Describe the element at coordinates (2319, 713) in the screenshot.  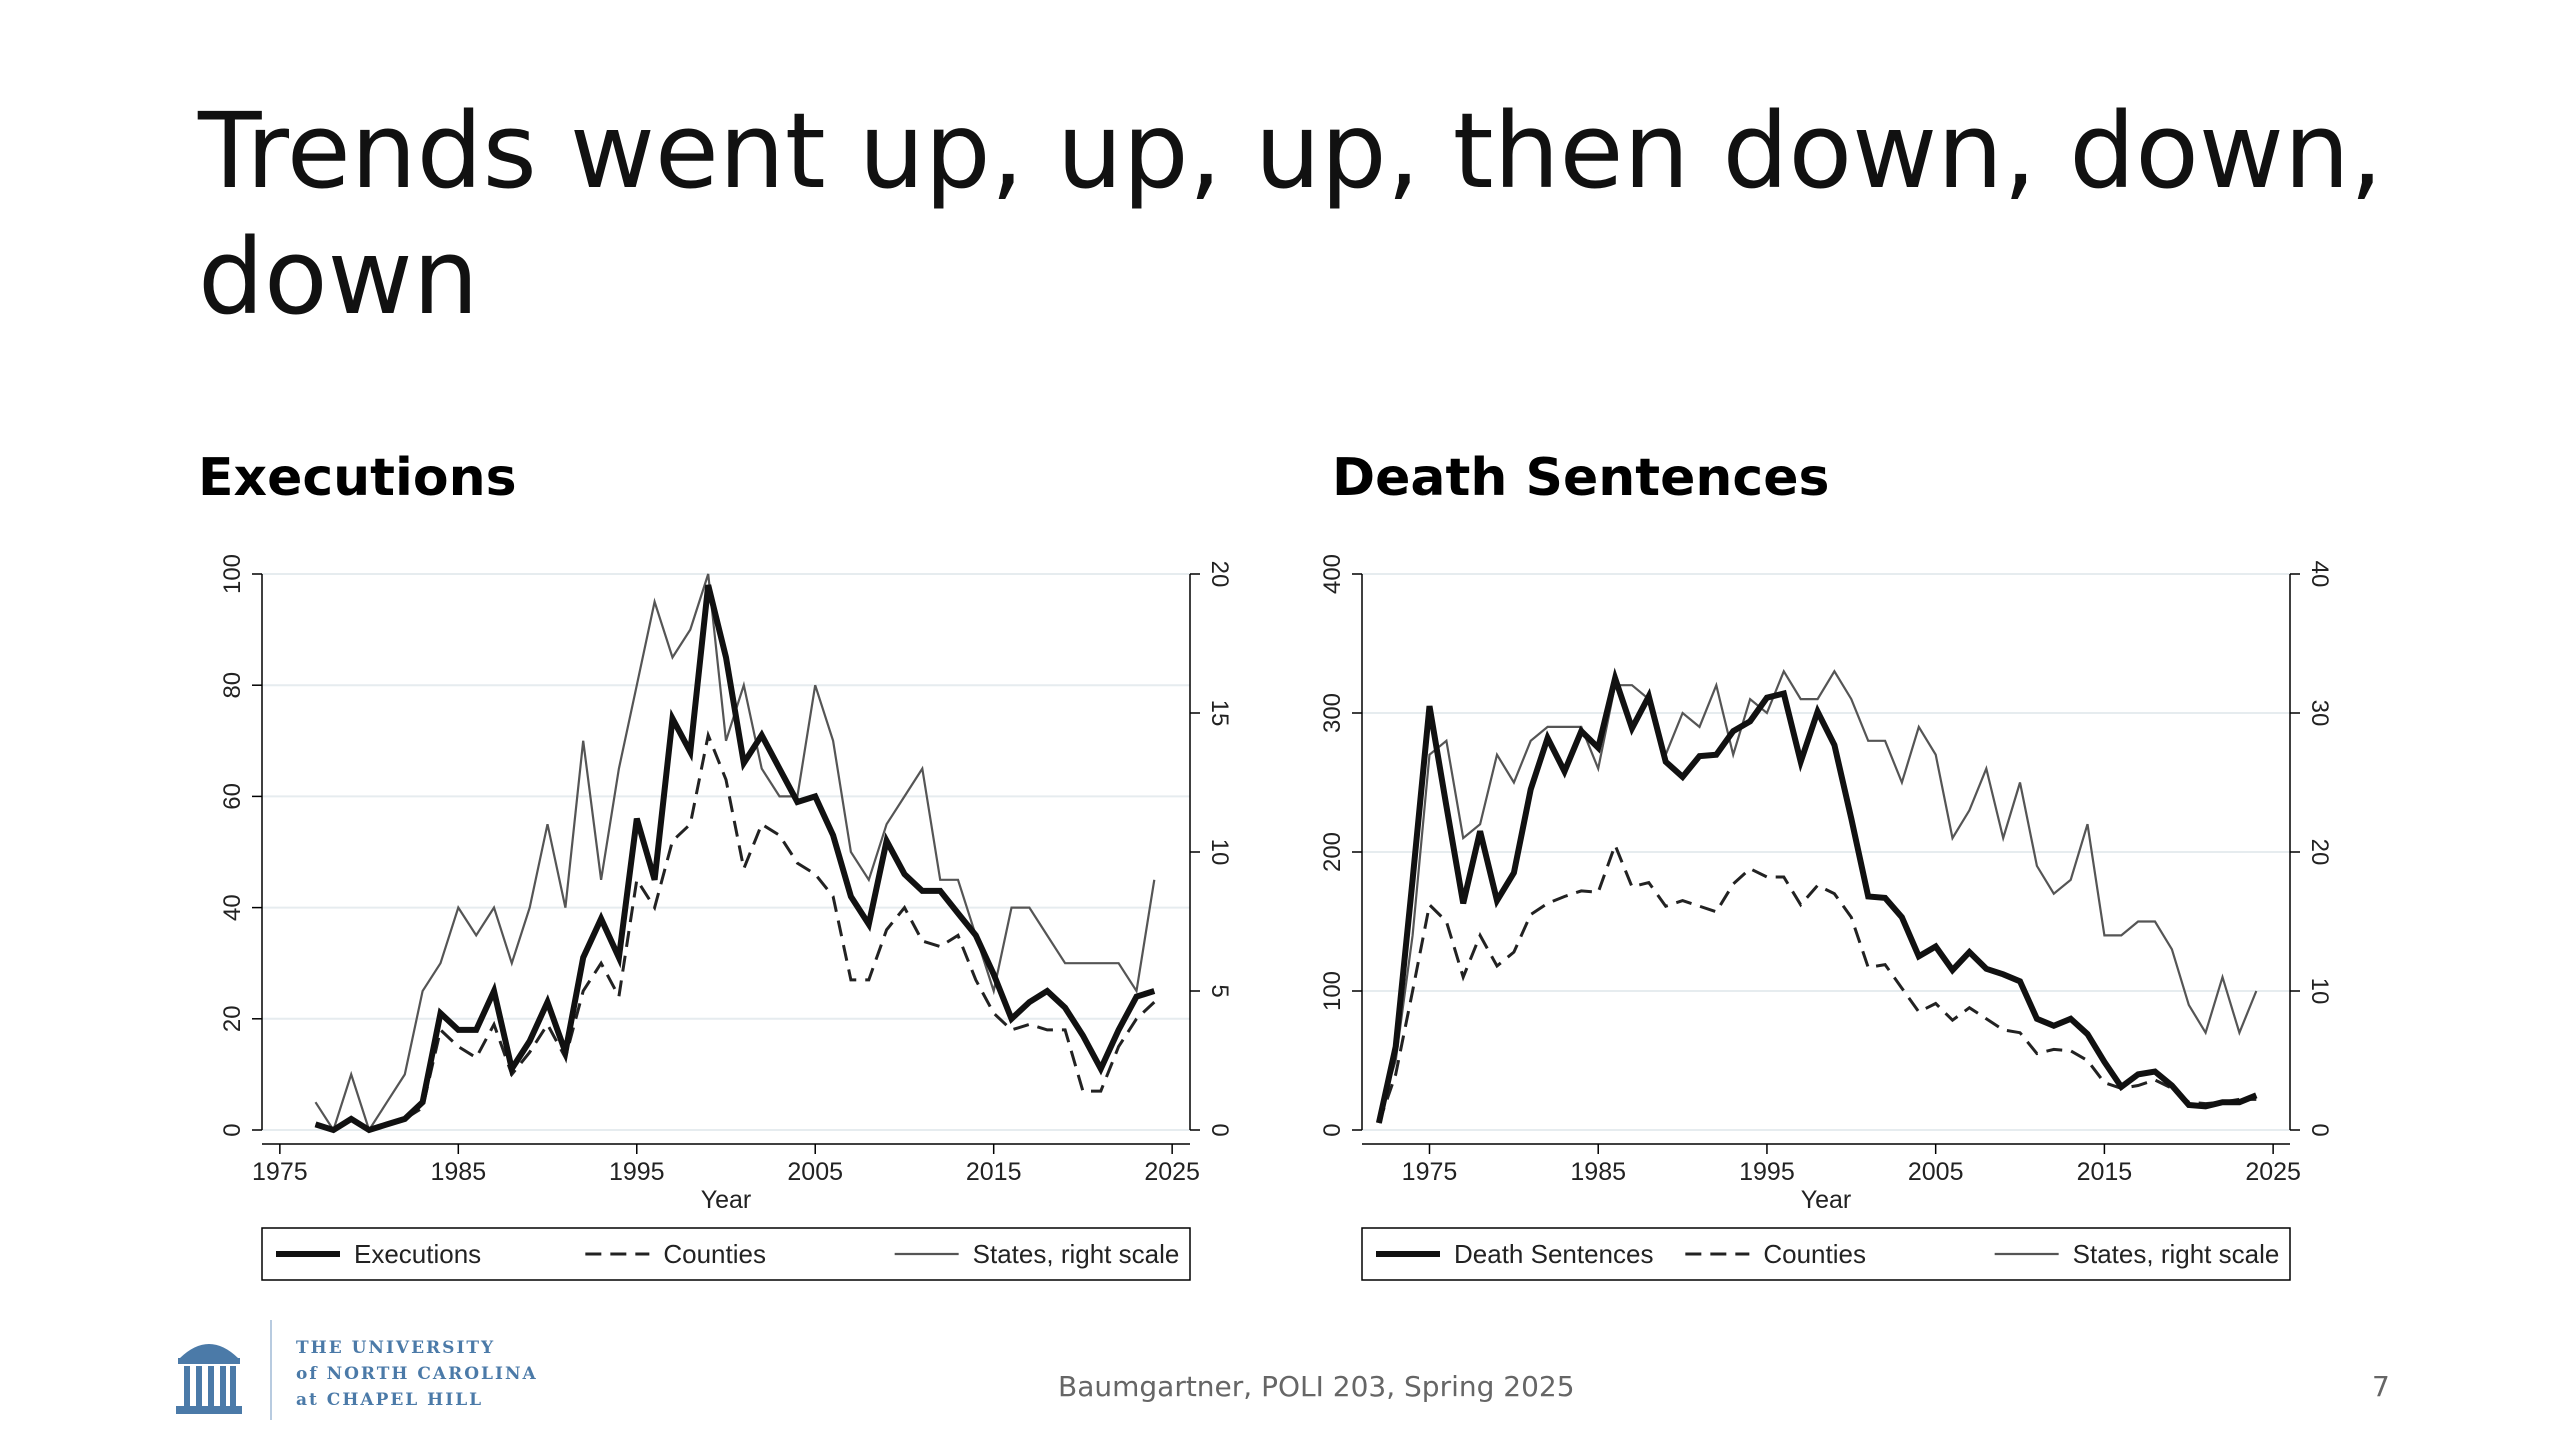
I see `y-tick-label-right: 30` at that location.